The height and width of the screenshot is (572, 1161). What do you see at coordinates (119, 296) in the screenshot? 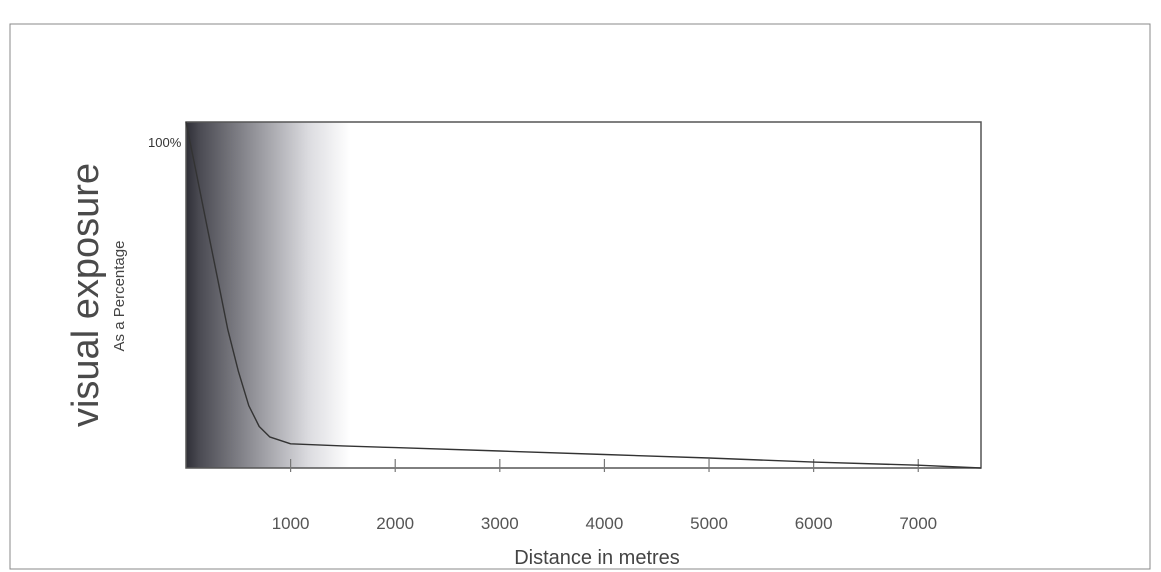
I see `y-axis-subtitle: As a Percentage` at bounding box center [119, 296].